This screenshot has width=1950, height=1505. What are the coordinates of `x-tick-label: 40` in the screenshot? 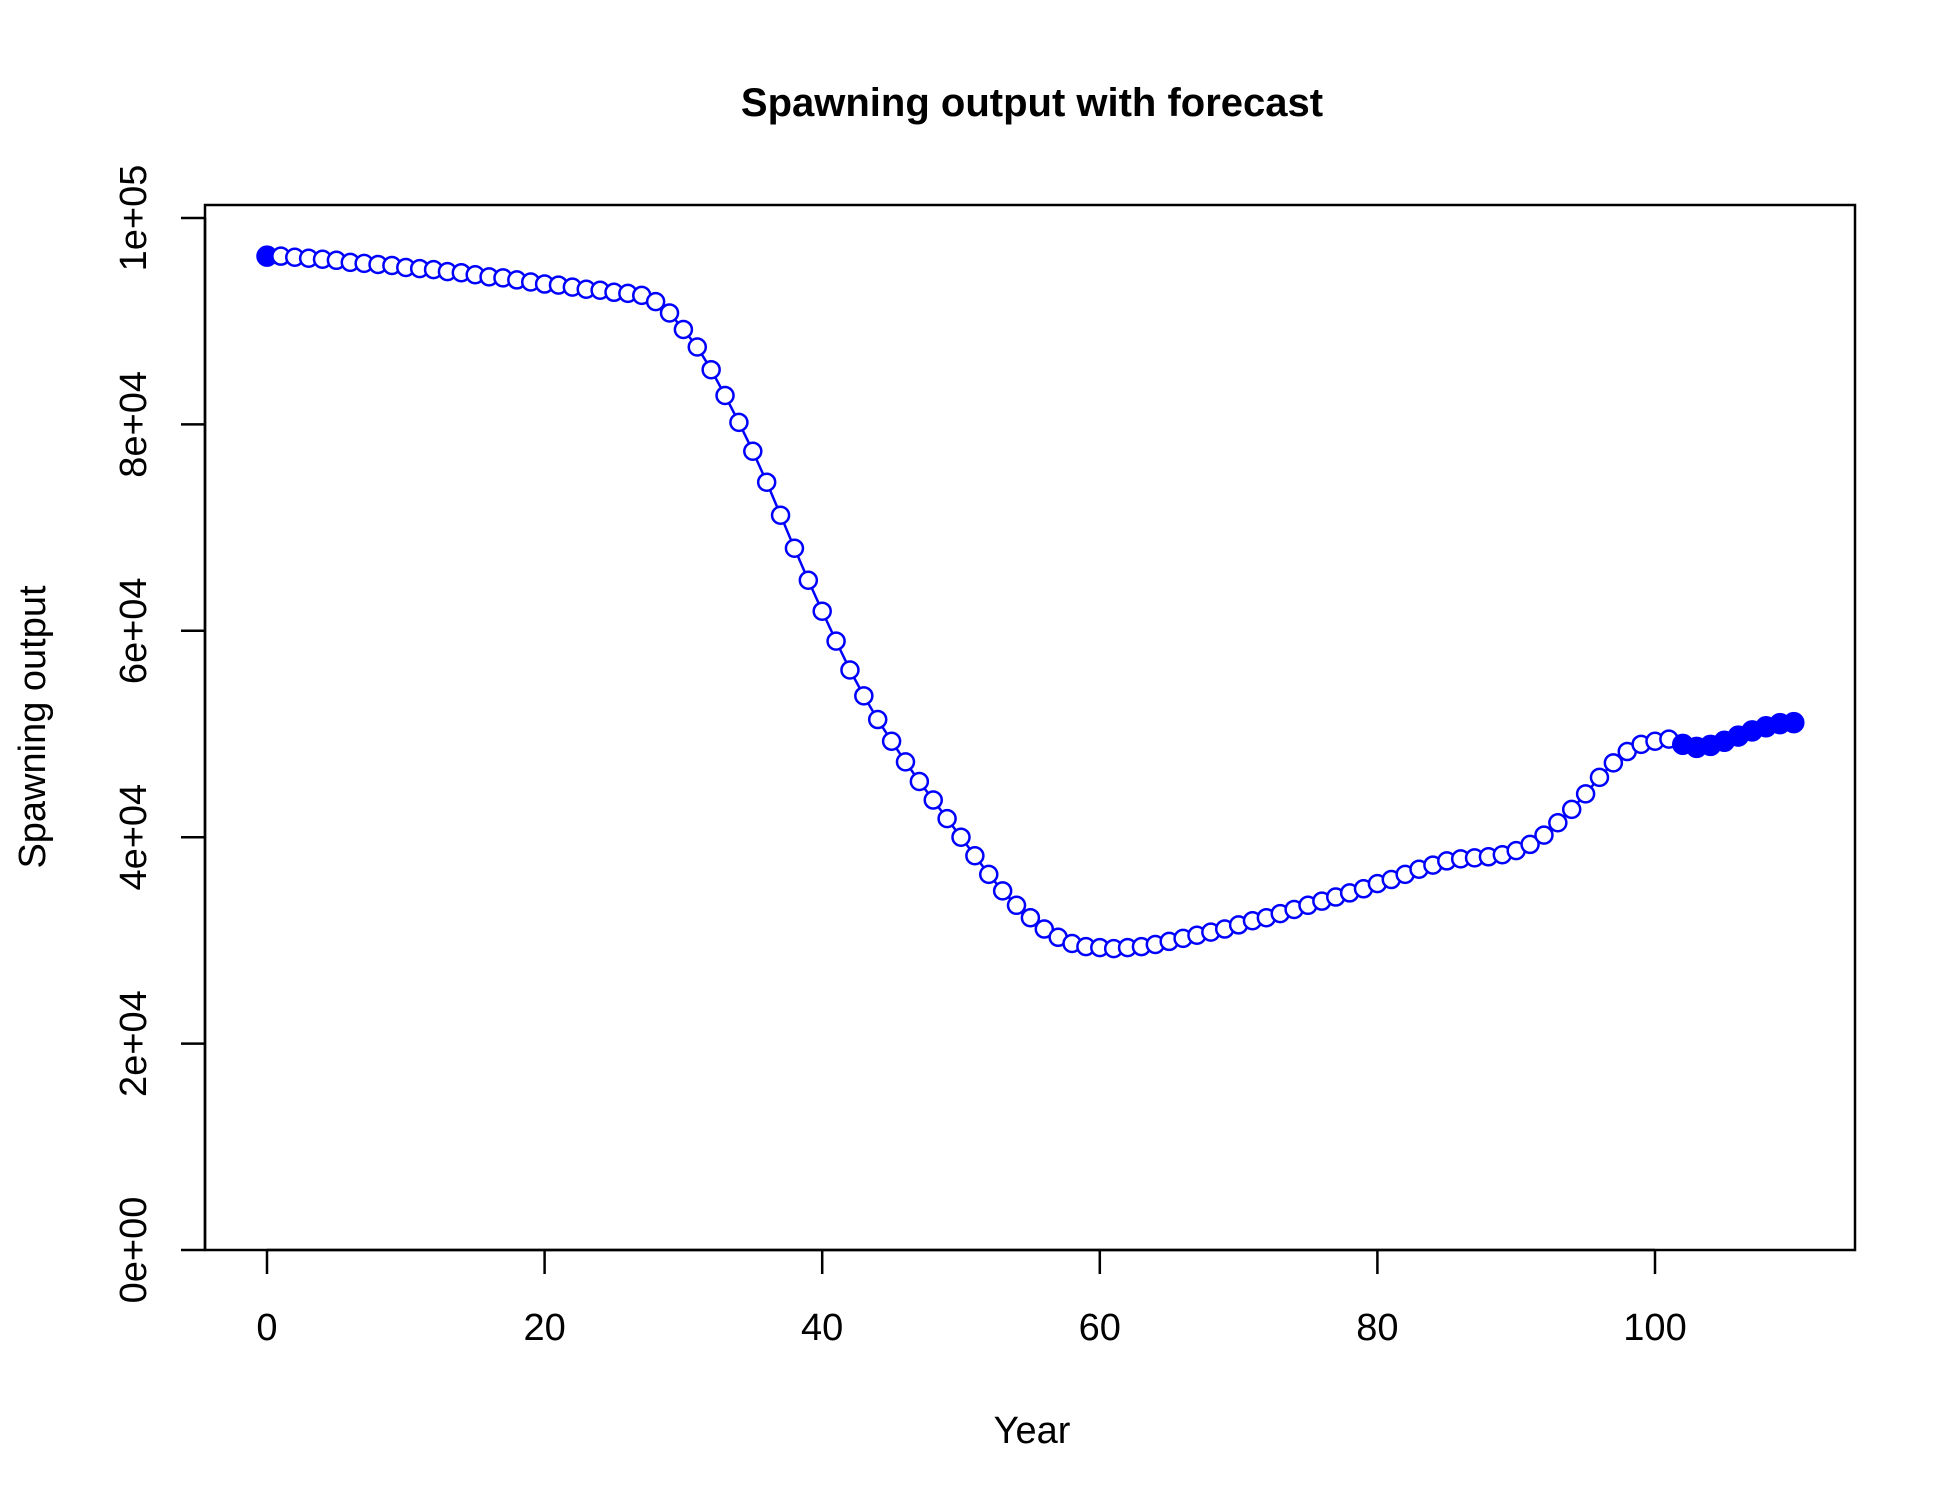 It's located at (822, 1328).